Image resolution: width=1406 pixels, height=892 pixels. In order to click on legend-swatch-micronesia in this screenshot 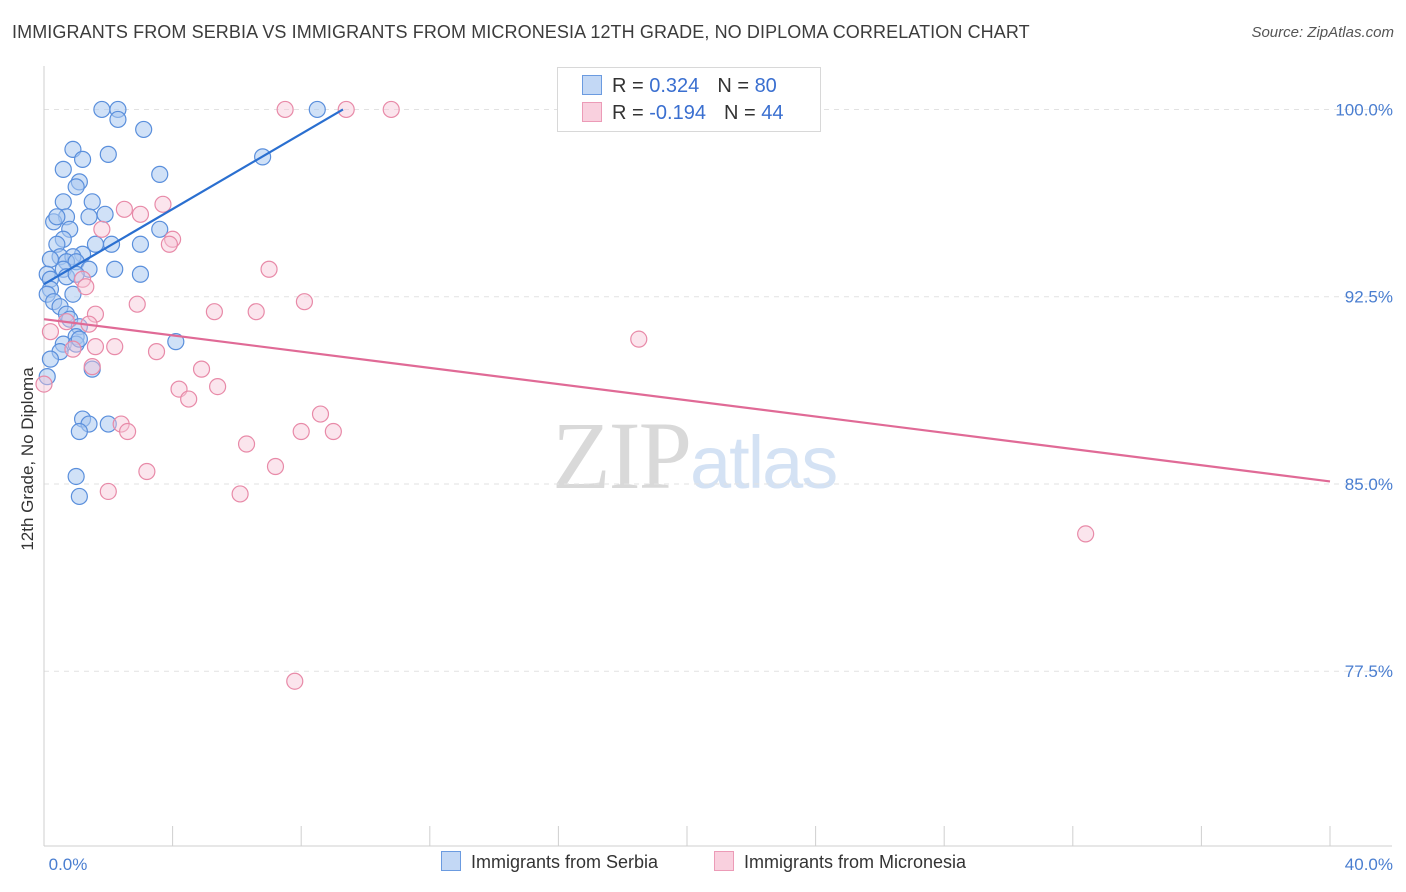, I will do `click(592, 112)`.